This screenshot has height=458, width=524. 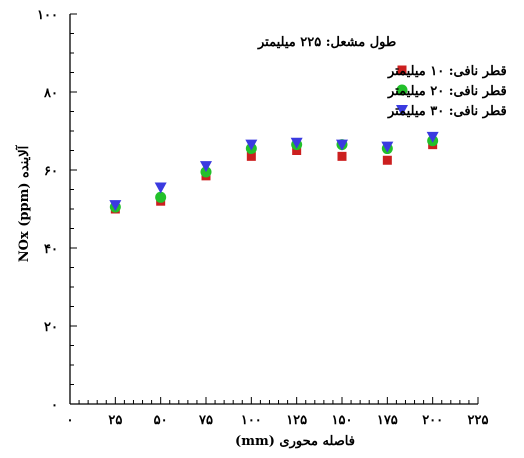 I want to click on chart-annotation: طول مشعل: ۲۲۵ میلیمتر, so click(x=326, y=42).